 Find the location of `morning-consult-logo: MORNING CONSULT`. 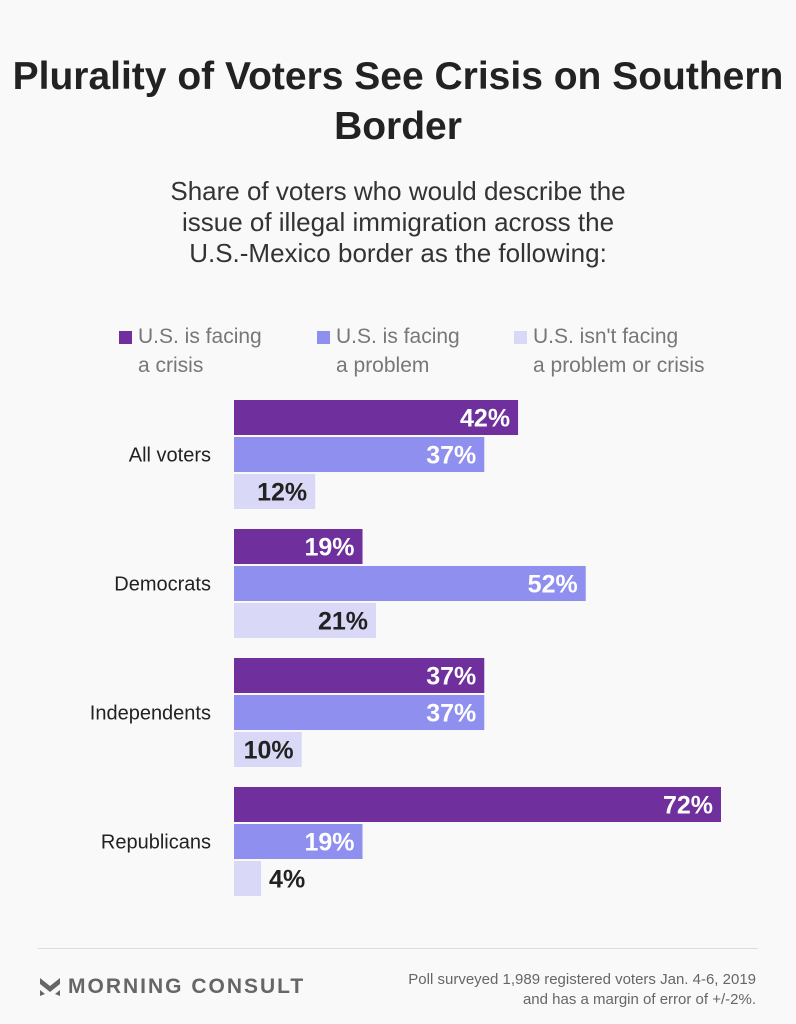

morning-consult-logo: MORNING CONSULT is located at coordinates (172, 987).